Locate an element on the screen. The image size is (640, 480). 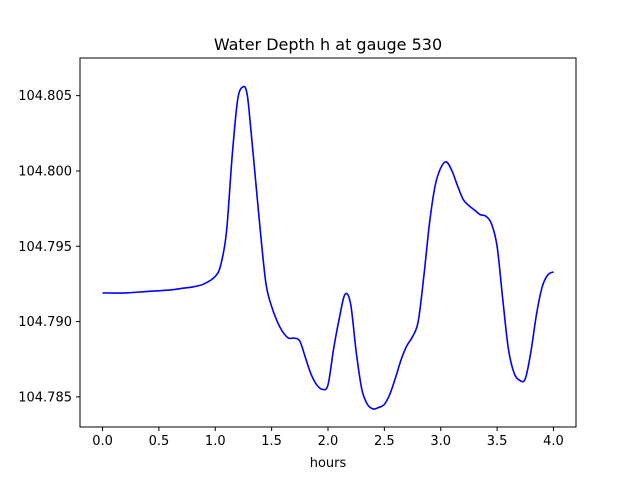
y-tick-label: 104.790 is located at coordinates (45, 322).